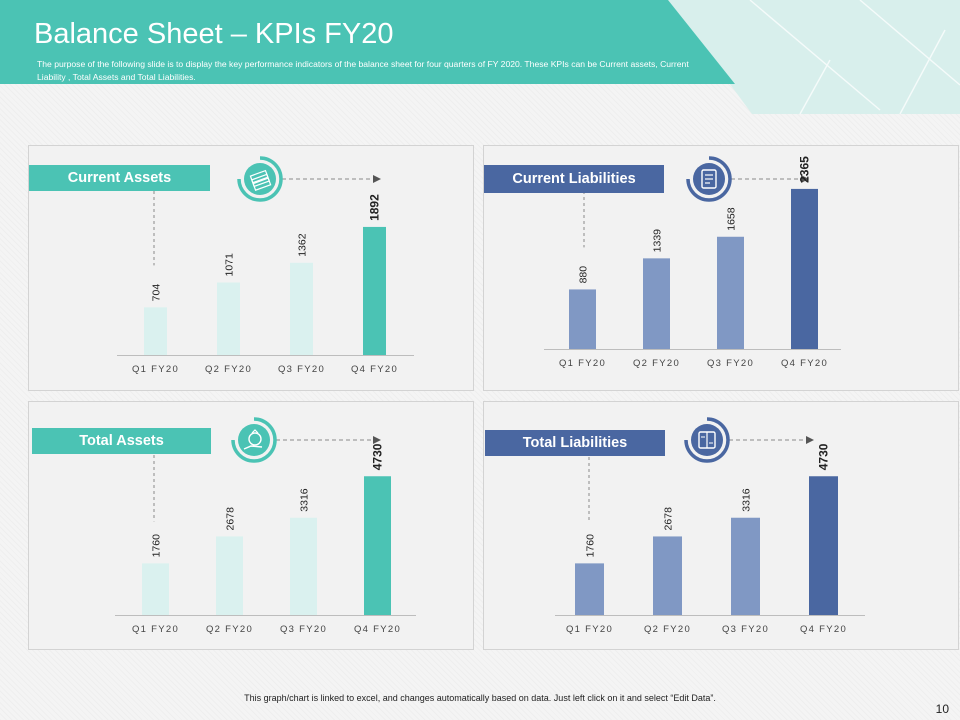 The image size is (960, 720). I want to click on ledger-icon, so click(707, 440).